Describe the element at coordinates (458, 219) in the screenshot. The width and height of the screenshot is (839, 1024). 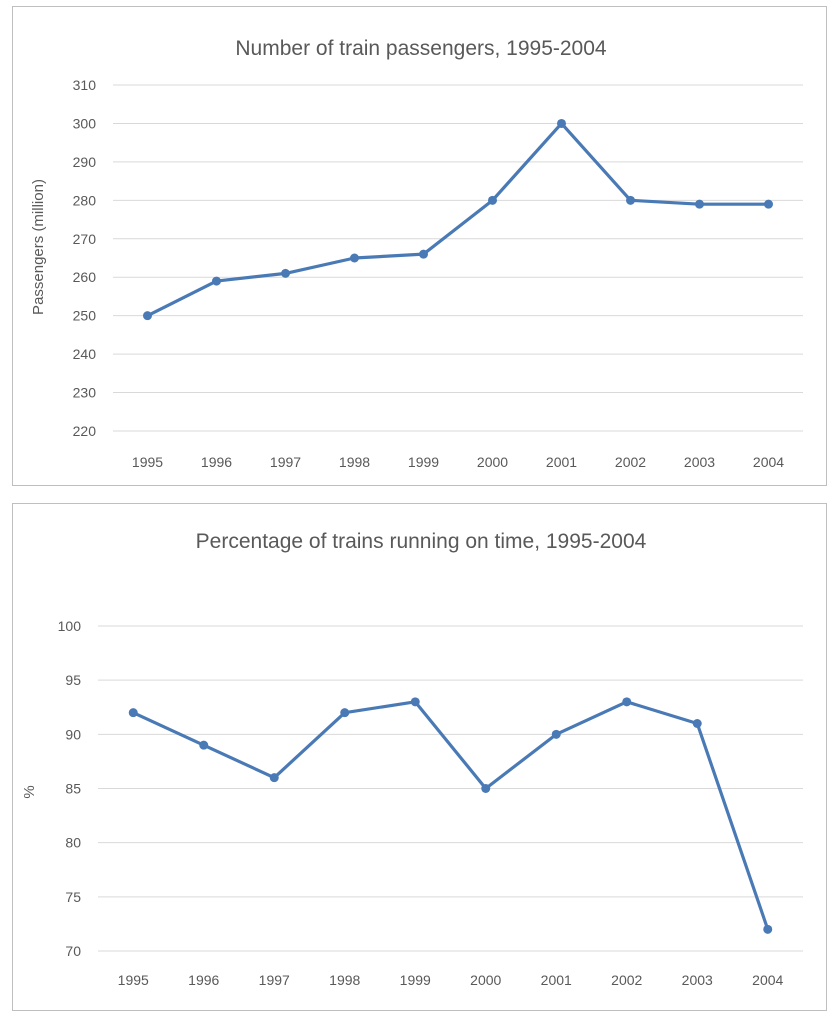
I see `series-line` at that location.